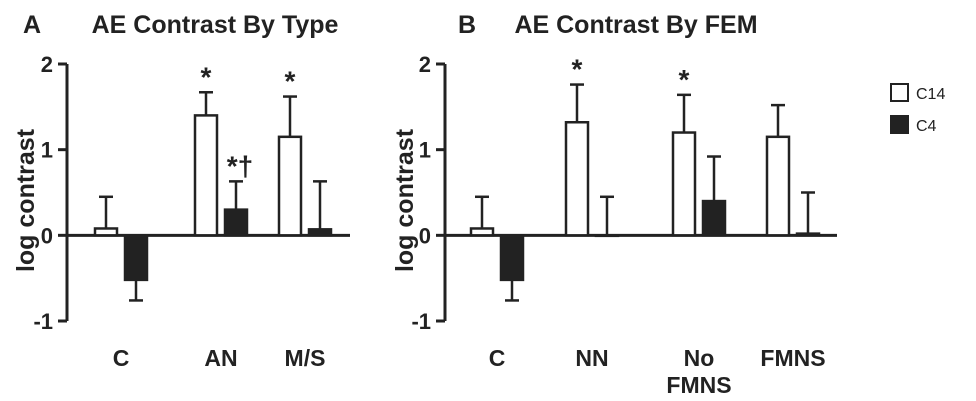  What do you see at coordinates (899, 92) in the screenshot?
I see `legend-swatch-c14` at bounding box center [899, 92].